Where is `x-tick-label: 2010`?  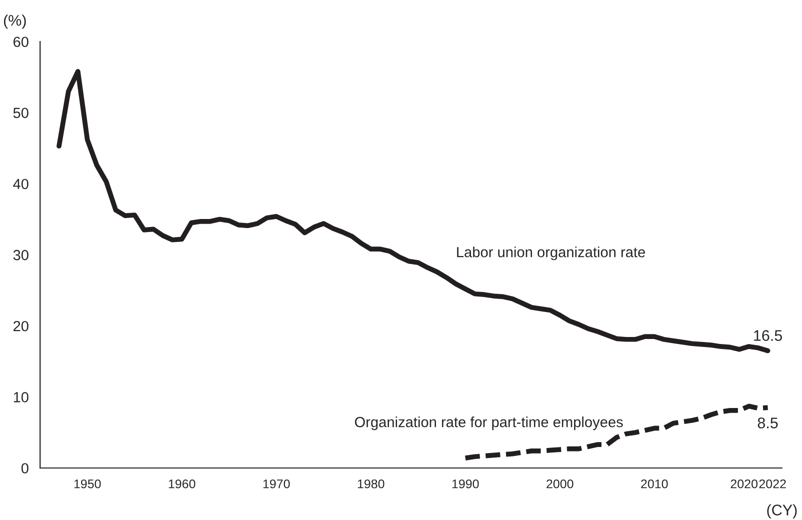 x-tick-label: 2010 is located at coordinates (654, 483).